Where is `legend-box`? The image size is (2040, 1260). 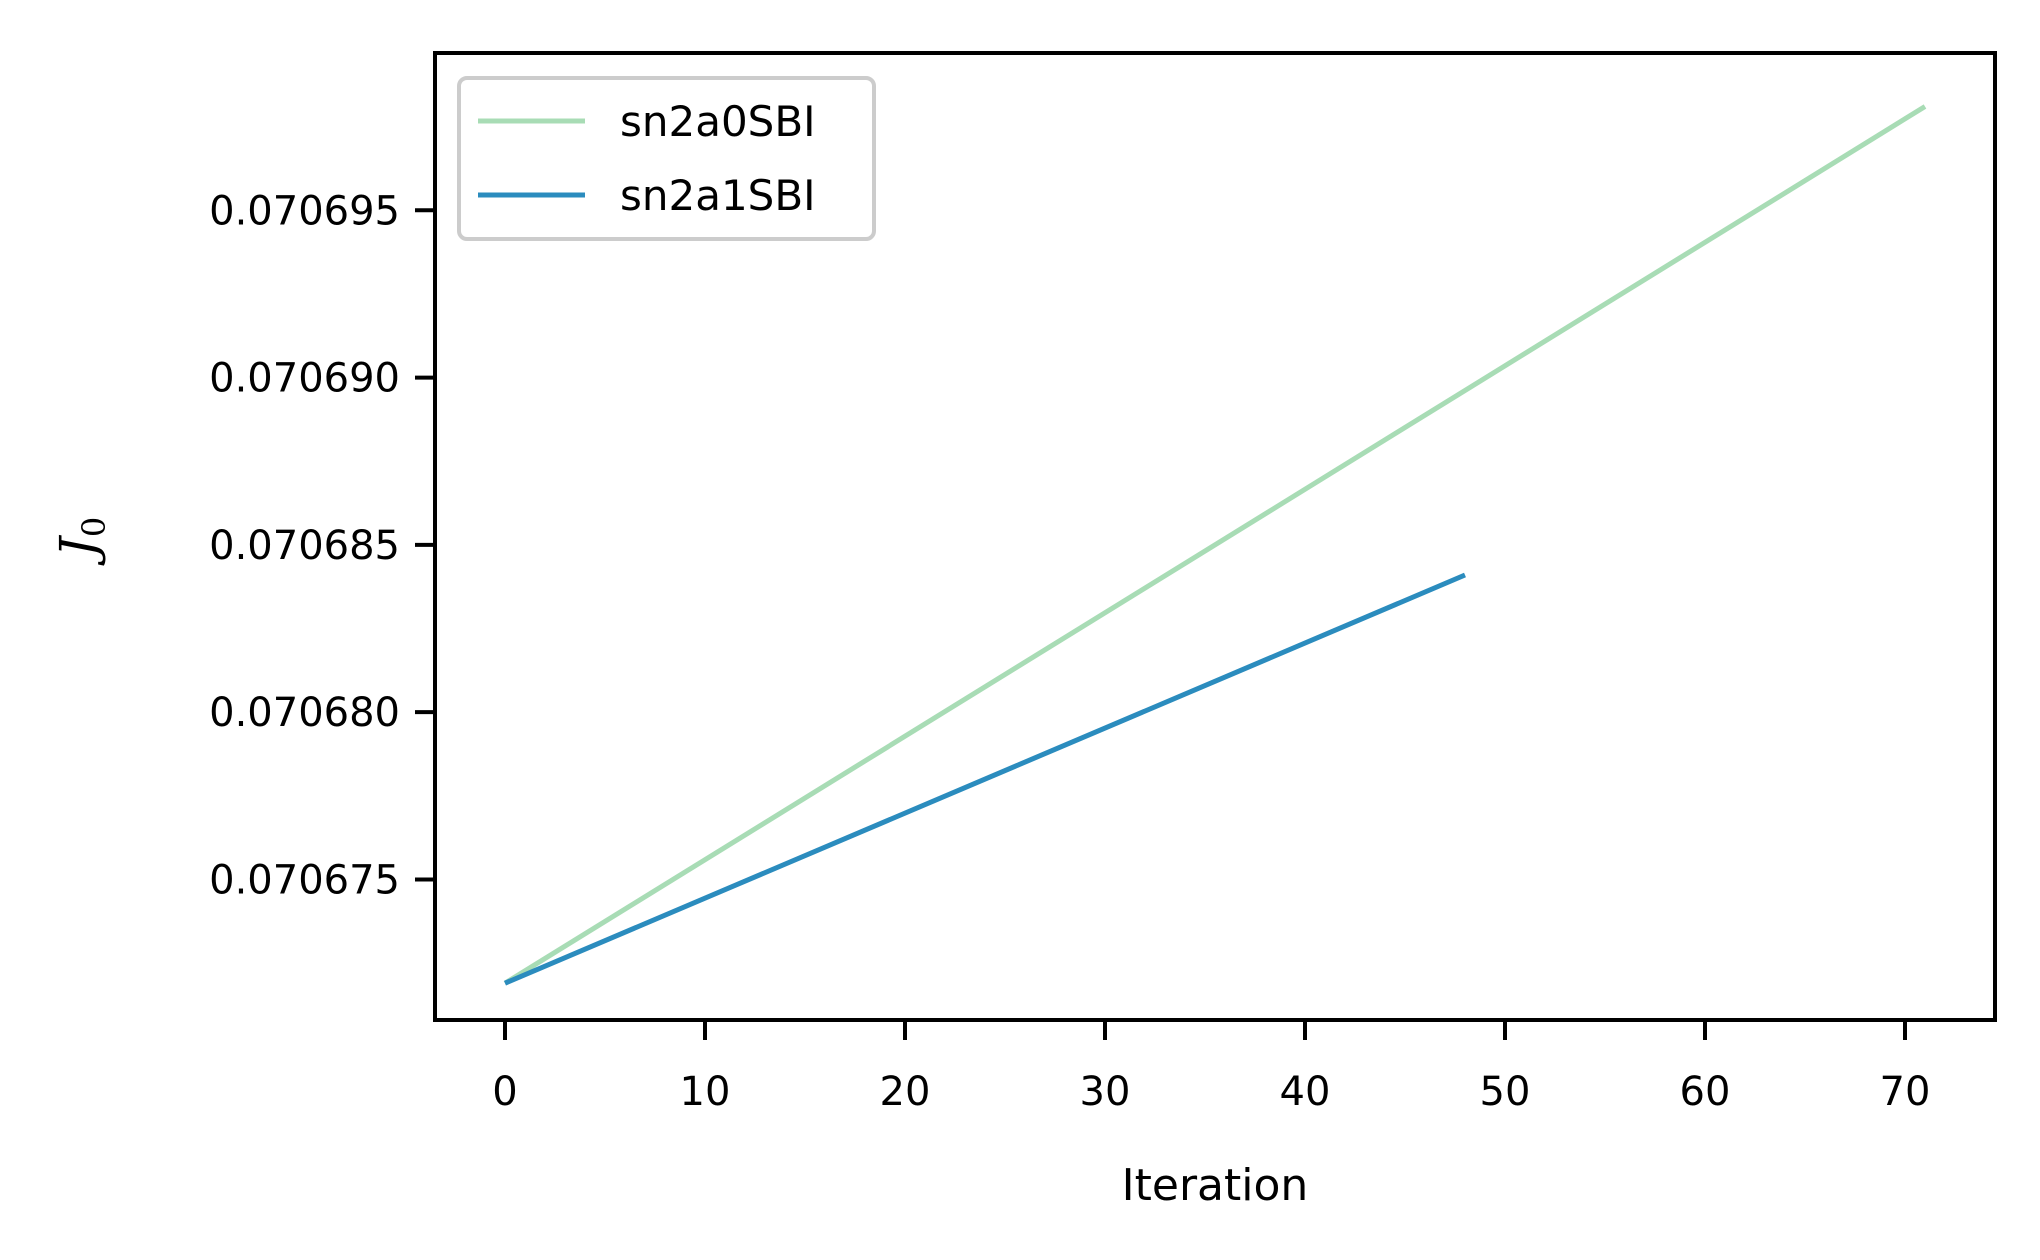
legend-box is located at coordinates (666, 158).